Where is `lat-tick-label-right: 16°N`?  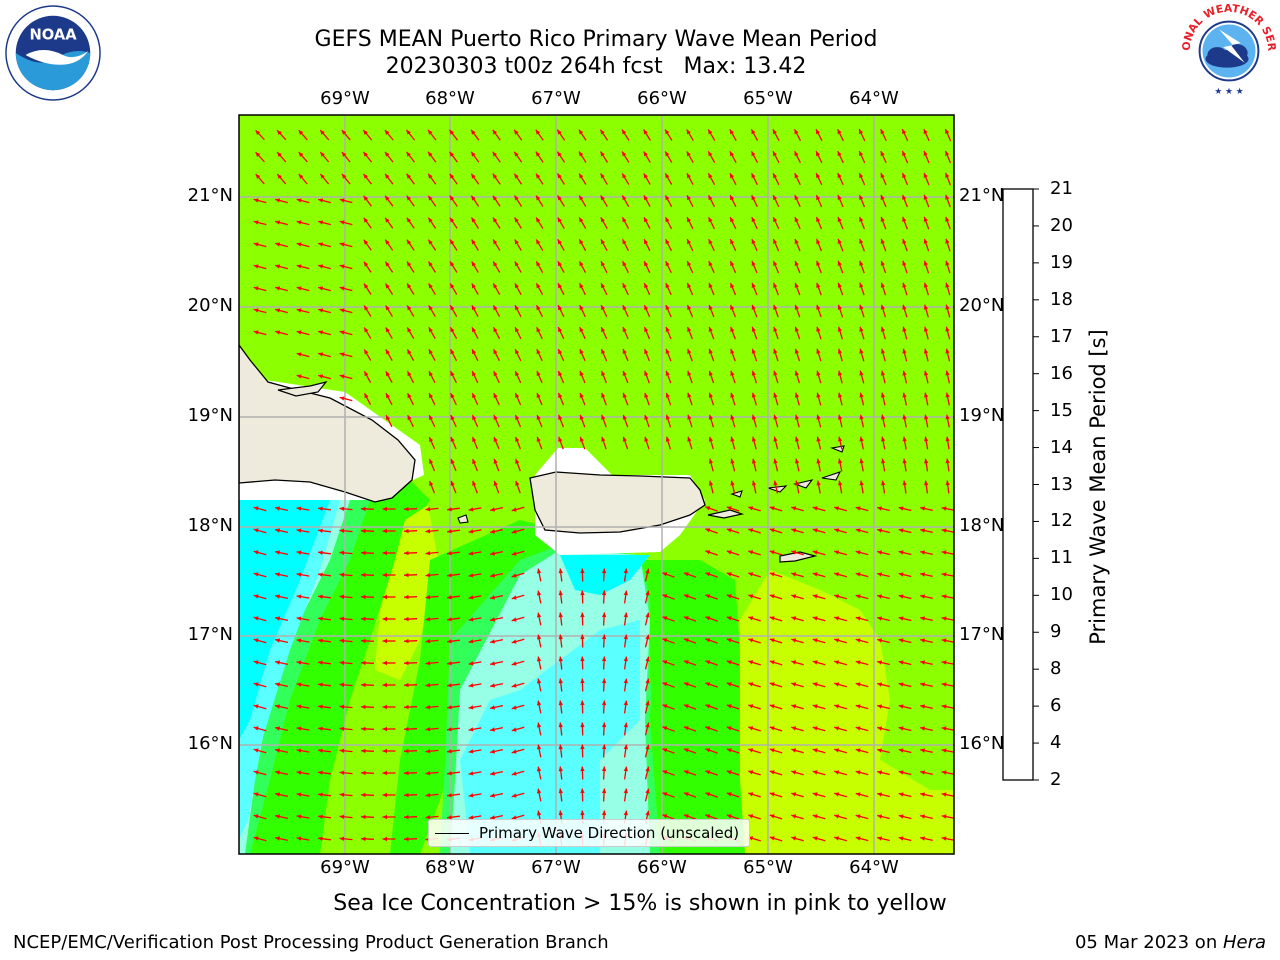
lat-tick-label-right: 16°N is located at coordinates (982, 743).